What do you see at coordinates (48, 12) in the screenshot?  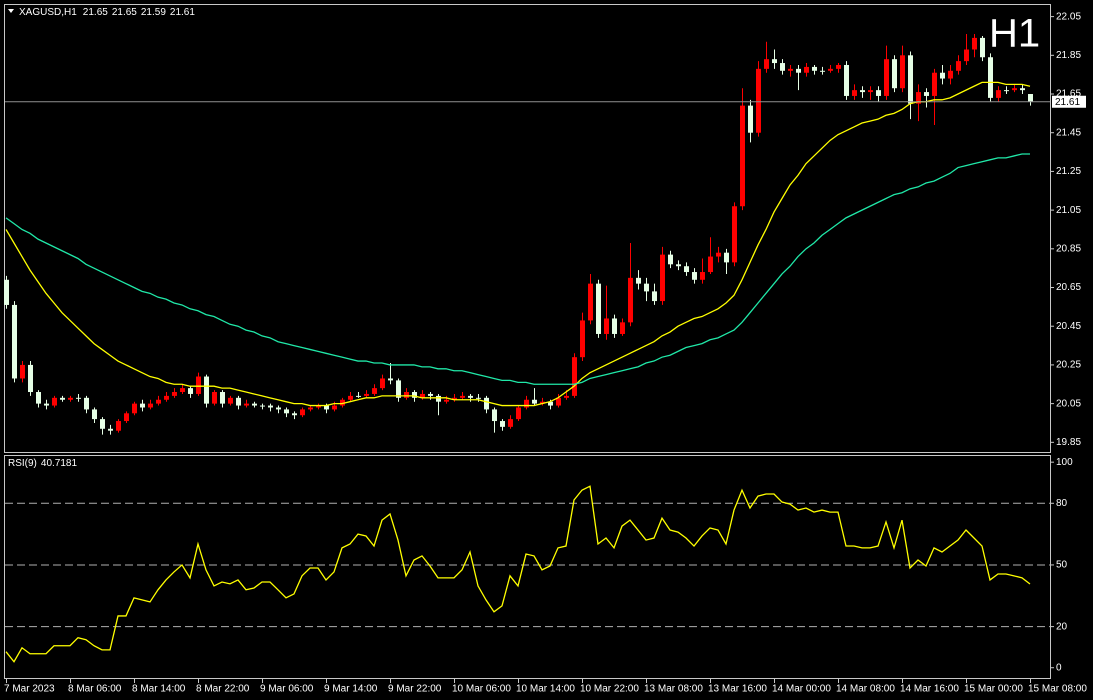 I see `symbol-title: XAGUSD,H1` at bounding box center [48, 12].